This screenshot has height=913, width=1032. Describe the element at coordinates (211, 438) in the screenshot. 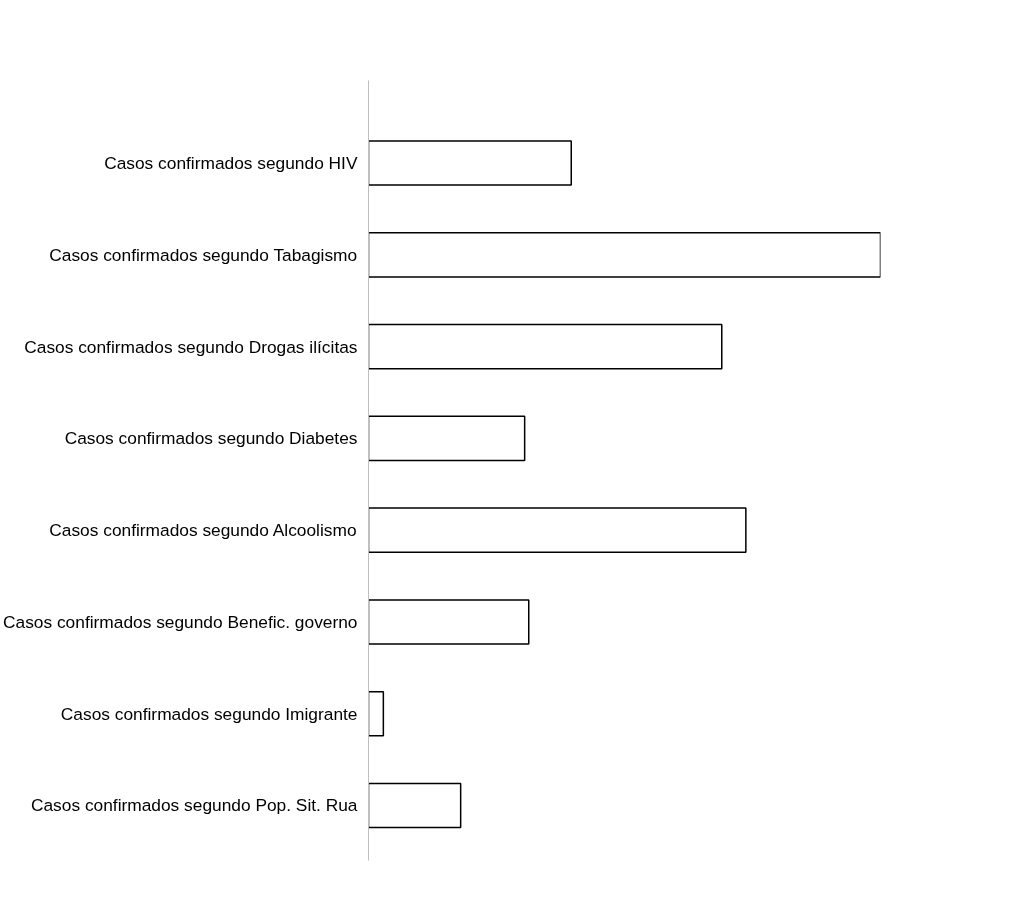

I see `y-tick-label: Casos confirmados segundo Diabetes` at that location.